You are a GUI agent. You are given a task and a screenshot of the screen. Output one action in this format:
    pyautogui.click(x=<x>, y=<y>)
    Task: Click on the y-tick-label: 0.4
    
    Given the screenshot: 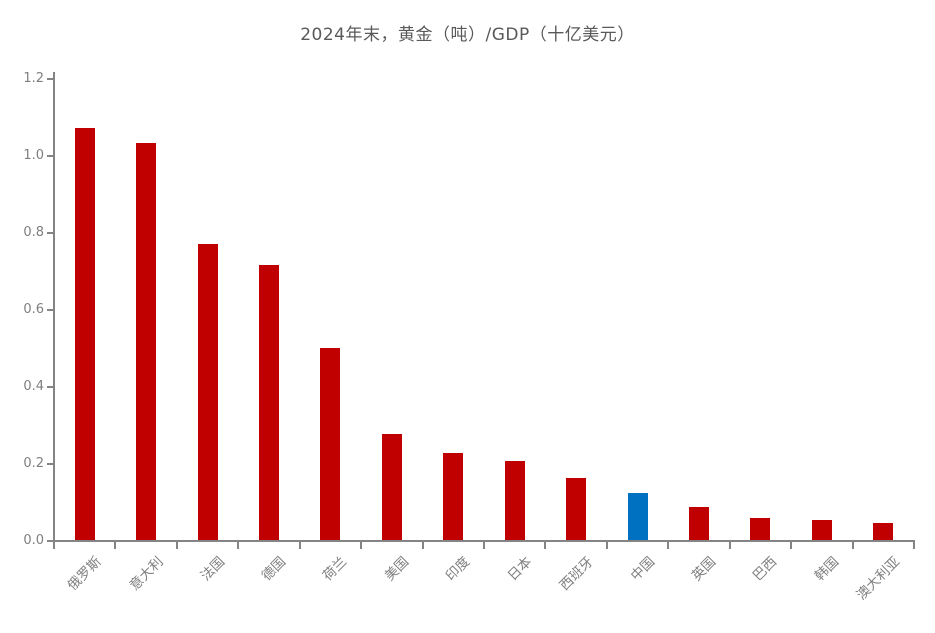 What is the action you would take?
    pyautogui.click(x=33, y=386)
    